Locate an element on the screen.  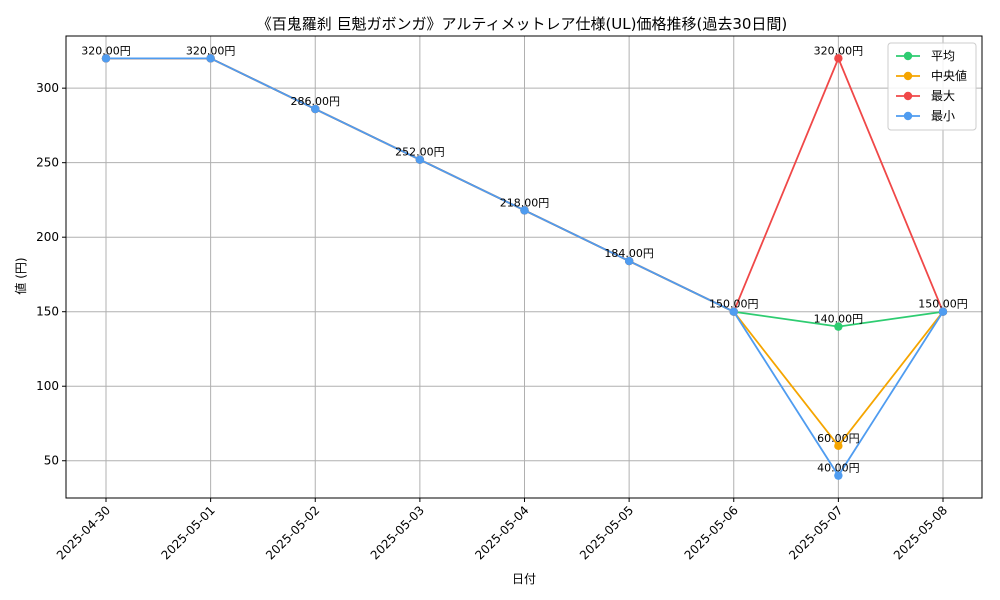
x-tick-label: 2025-05-06 is located at coordinates (711, 532).